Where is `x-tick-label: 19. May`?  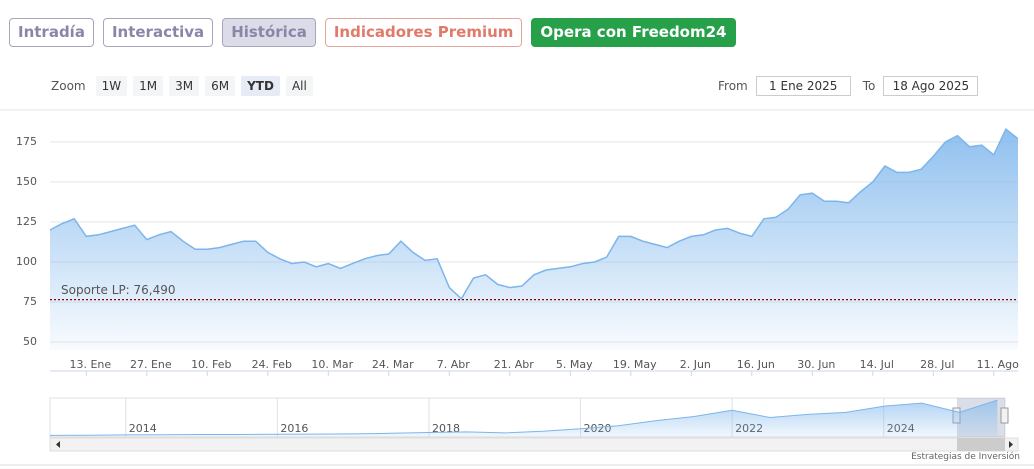 x-tick-label: 19. May is located at coordinates (635, 364).